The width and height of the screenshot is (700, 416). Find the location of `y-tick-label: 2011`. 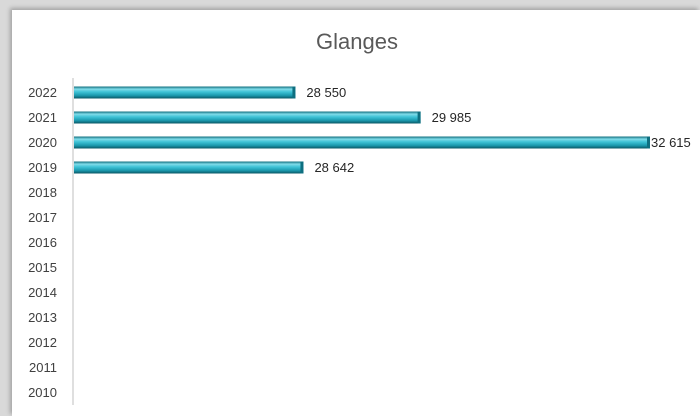

y-tick-label: 2011 is located at coordinates (43, 367).